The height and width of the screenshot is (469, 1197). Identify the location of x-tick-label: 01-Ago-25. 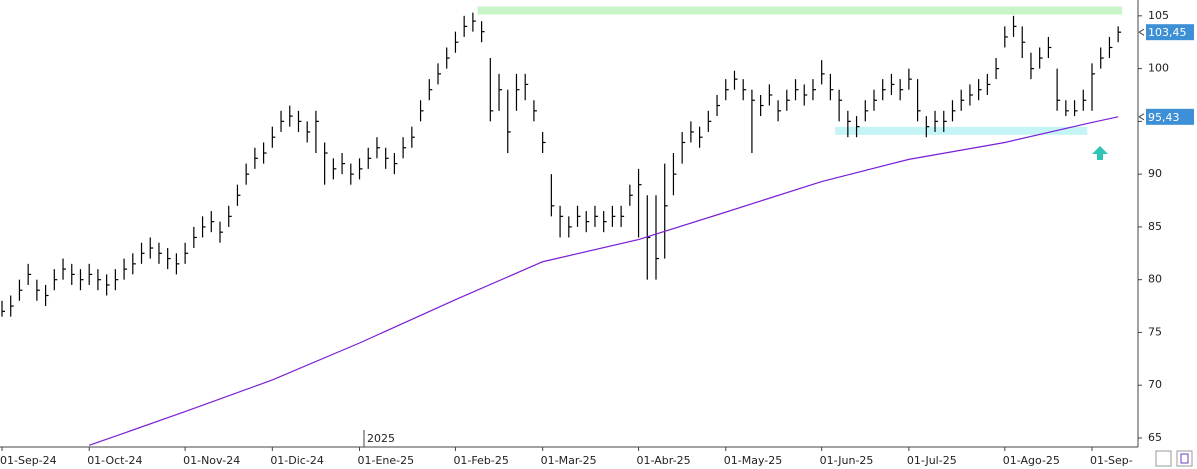
(1031, 460).